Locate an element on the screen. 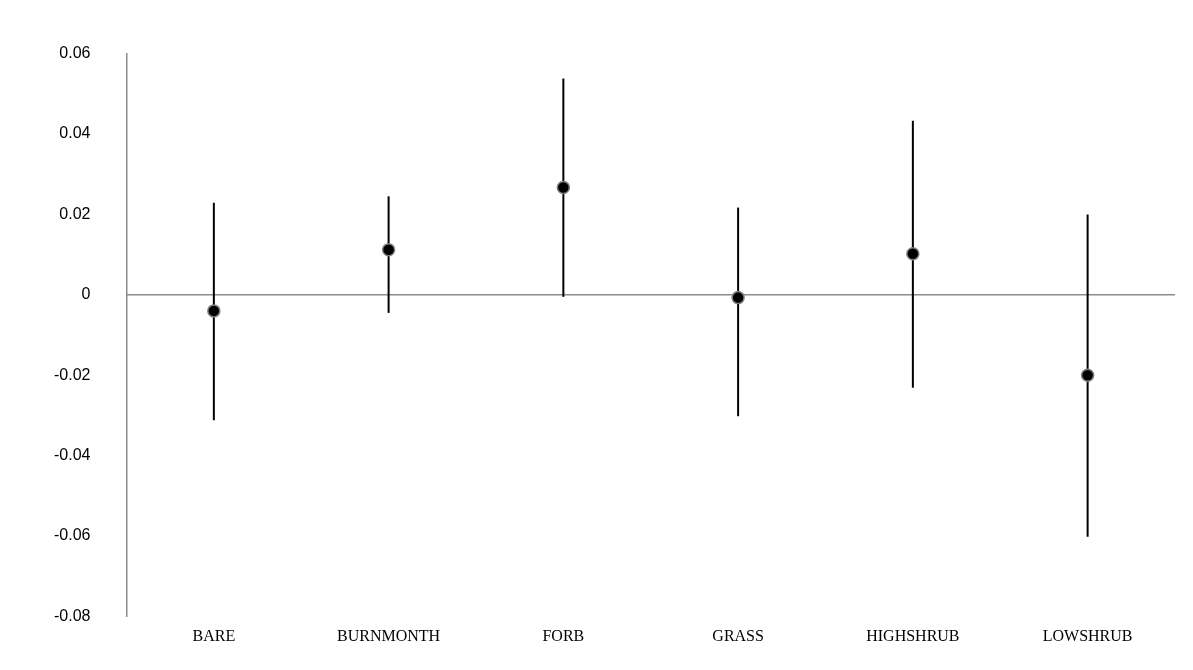 The width and height of the screenshot is (1193, 670). y-tick-label: -0.04 is located at coordinates (72, 455).